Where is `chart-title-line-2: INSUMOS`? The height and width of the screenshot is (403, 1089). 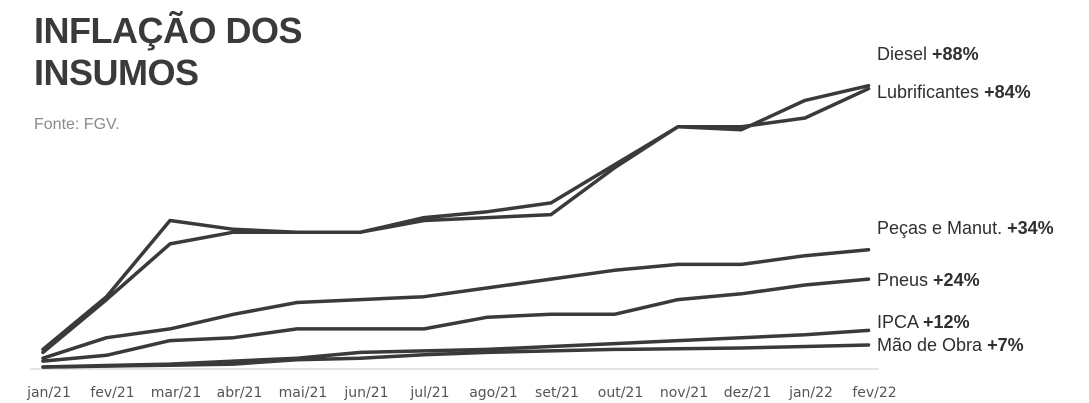 chart-title-line-2: INSUMOS is located at coordinates (116, 72).